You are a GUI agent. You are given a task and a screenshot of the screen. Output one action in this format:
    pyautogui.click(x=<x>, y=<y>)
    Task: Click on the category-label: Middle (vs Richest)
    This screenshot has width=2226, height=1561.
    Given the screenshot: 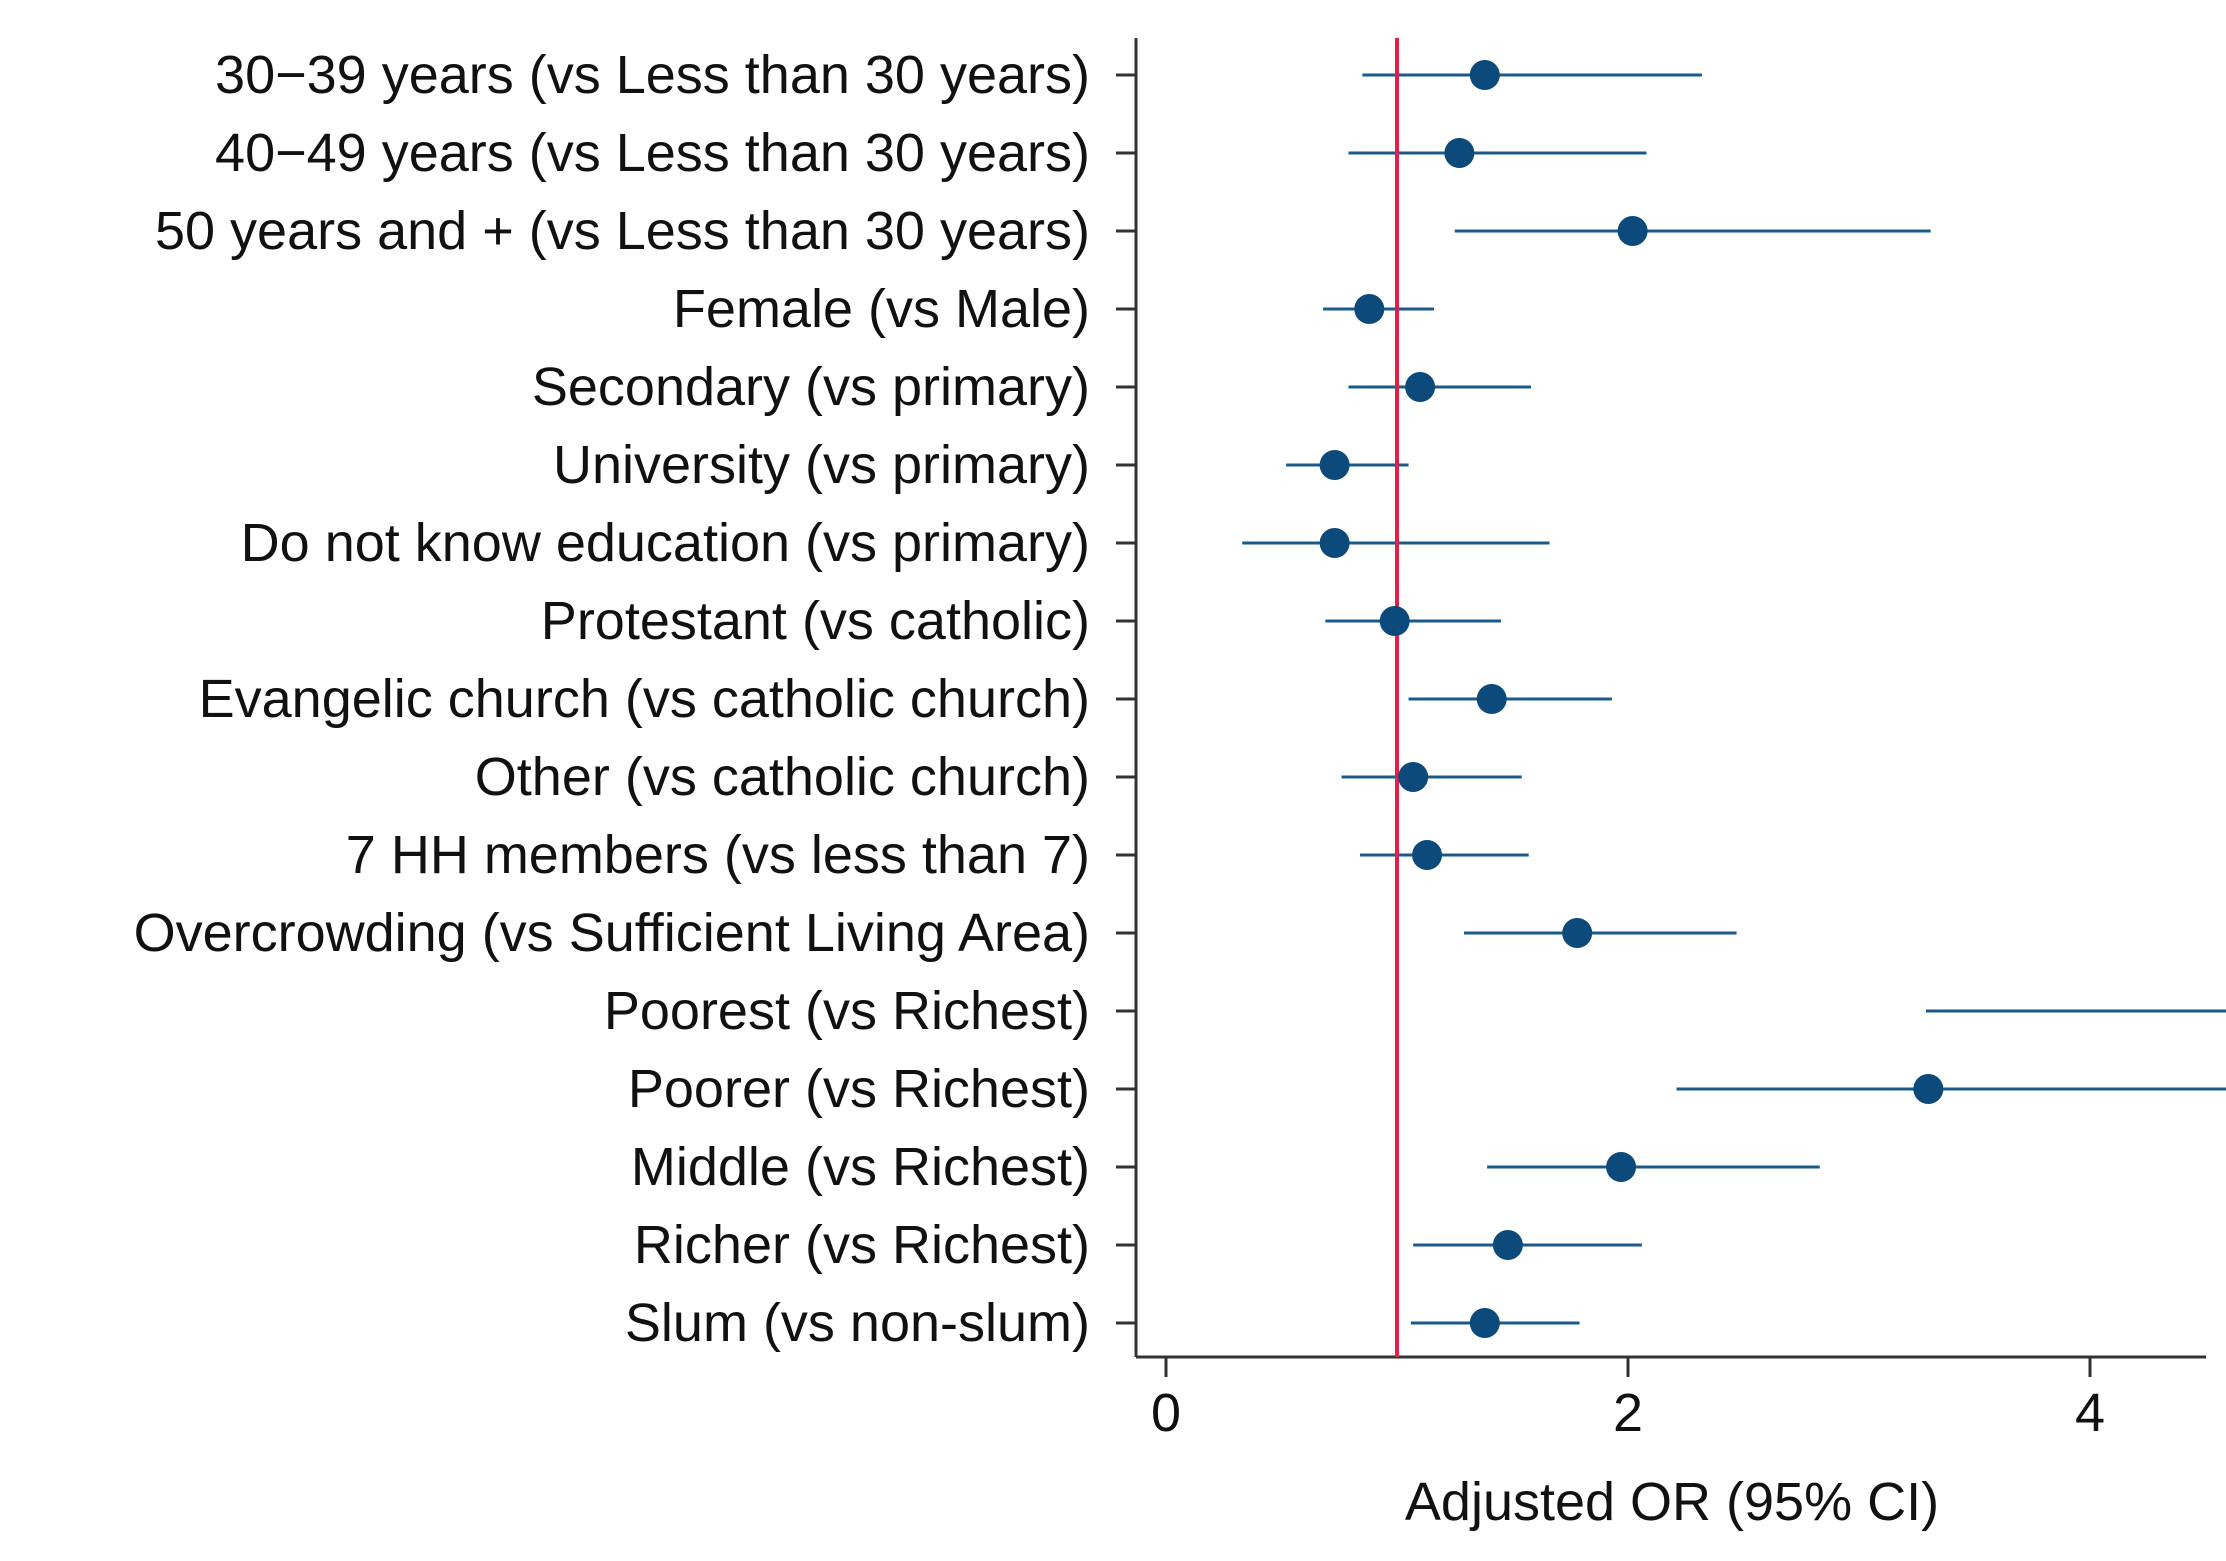 What is the action you would take?
    pyautogui.click(x=860, y=1167)
    